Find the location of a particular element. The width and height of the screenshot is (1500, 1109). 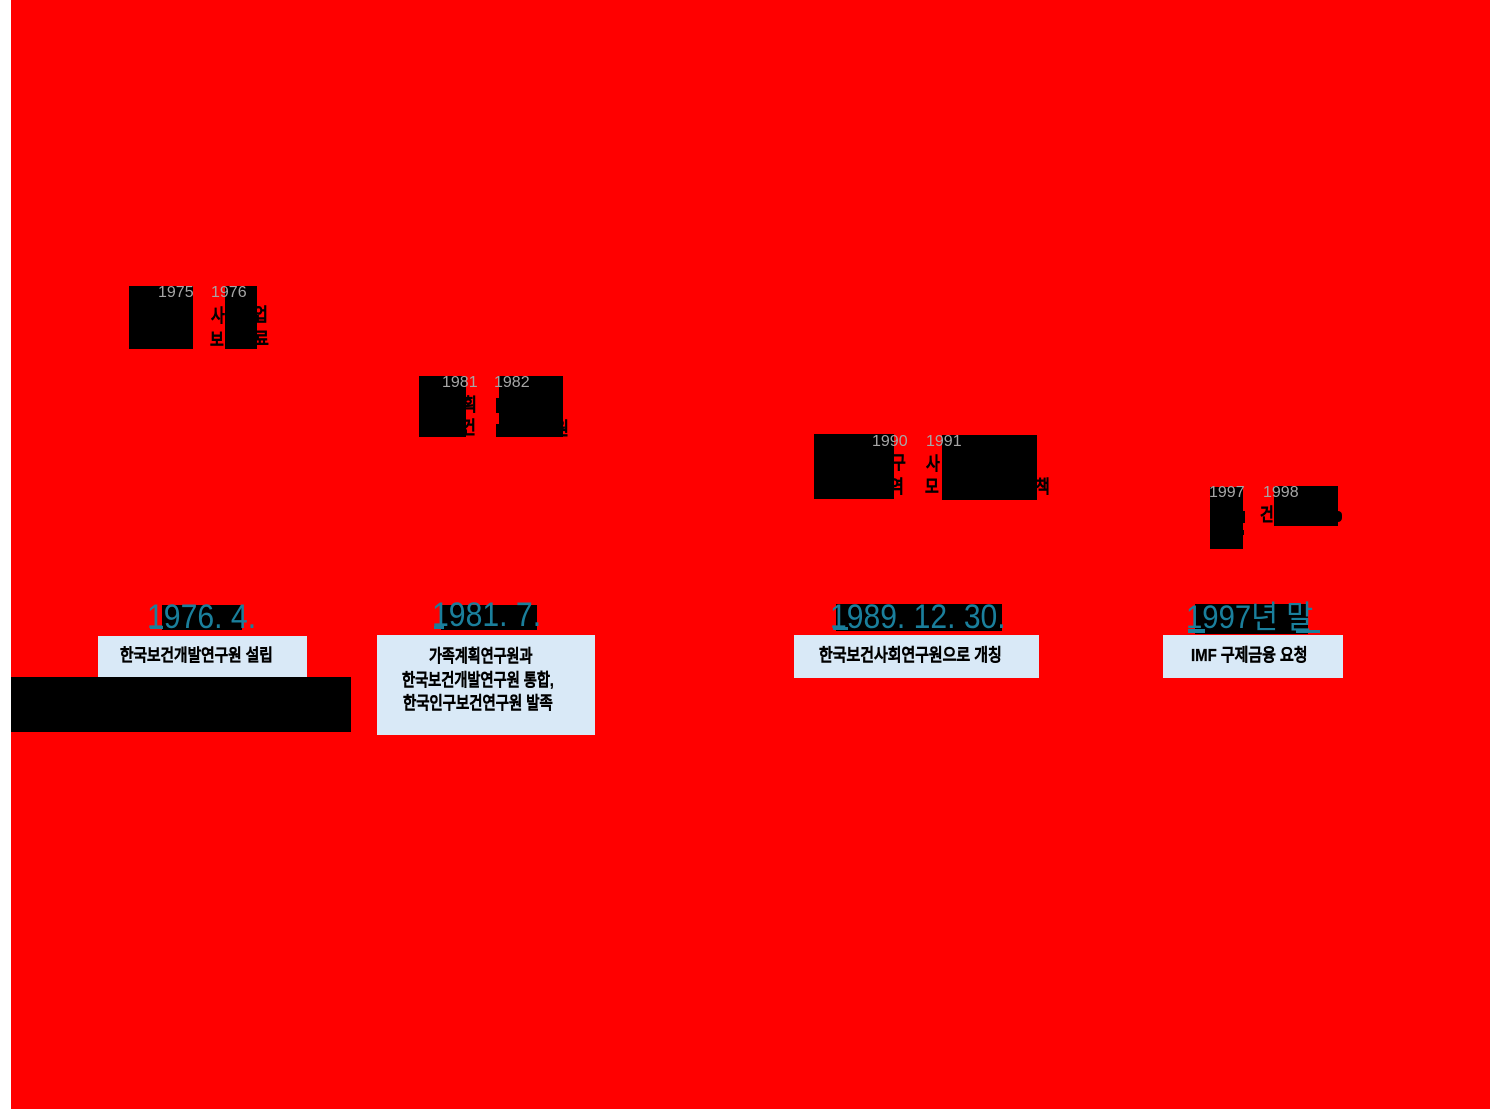

photo-year-label: 1975 is located at coordinates (176, 293).